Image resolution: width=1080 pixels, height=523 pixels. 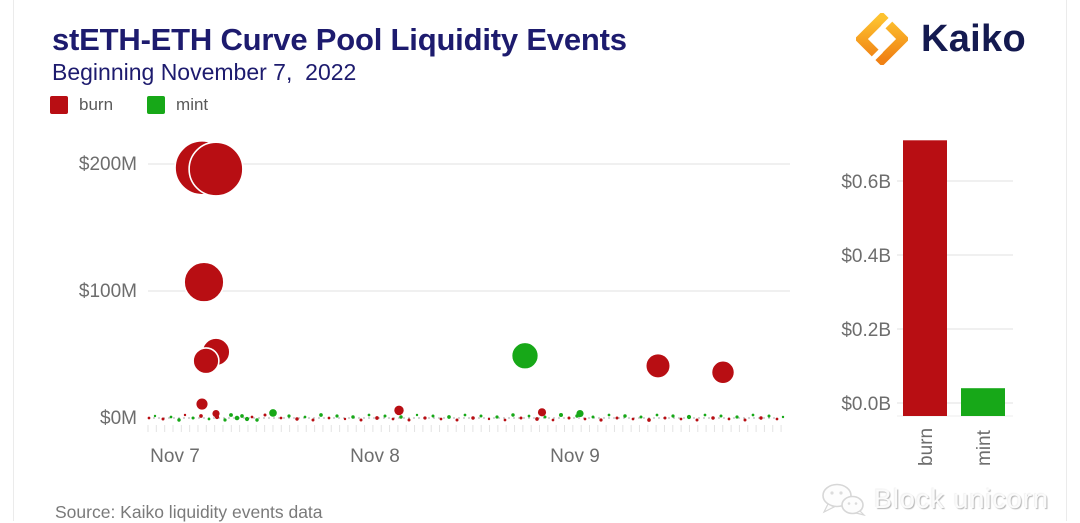 I want to click on bar-category-label: burn, so click(x=926, y=447).